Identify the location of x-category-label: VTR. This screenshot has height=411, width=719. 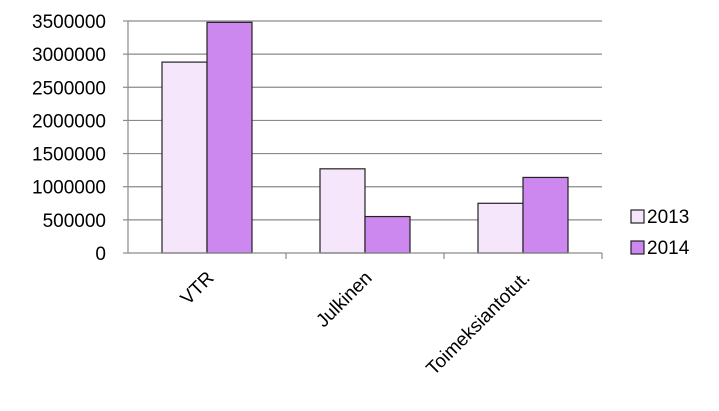
(198, 289).